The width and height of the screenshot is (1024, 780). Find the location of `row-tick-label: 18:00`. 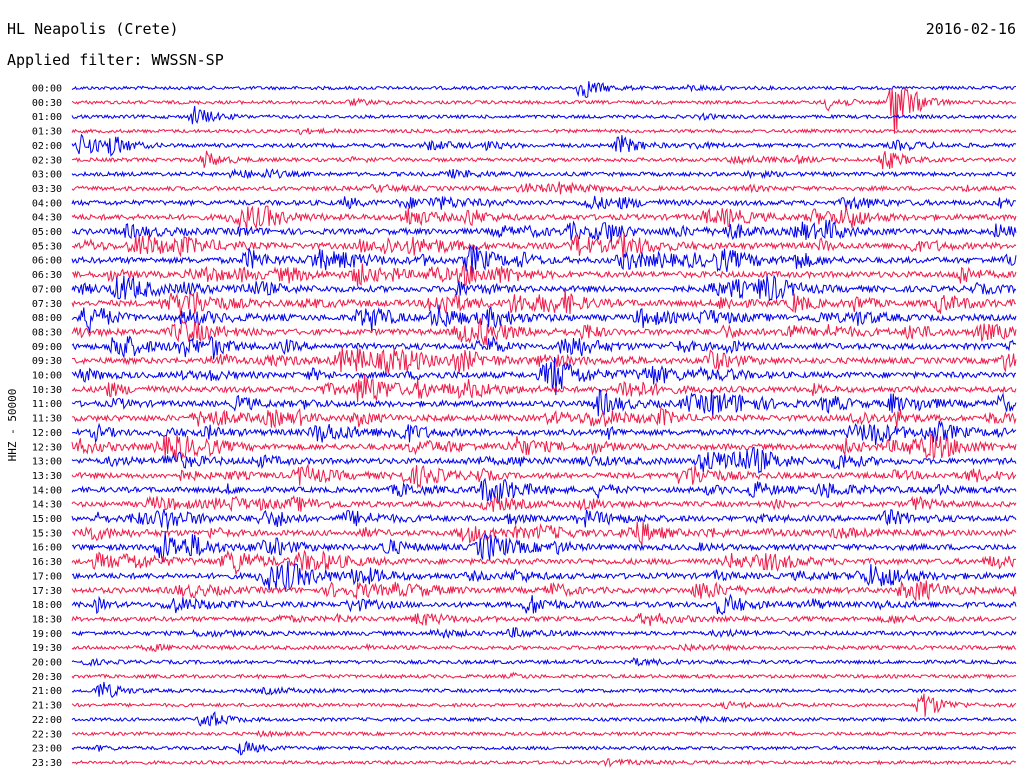

row-tick-label: 18:00 is located at coordinates (47, 605).